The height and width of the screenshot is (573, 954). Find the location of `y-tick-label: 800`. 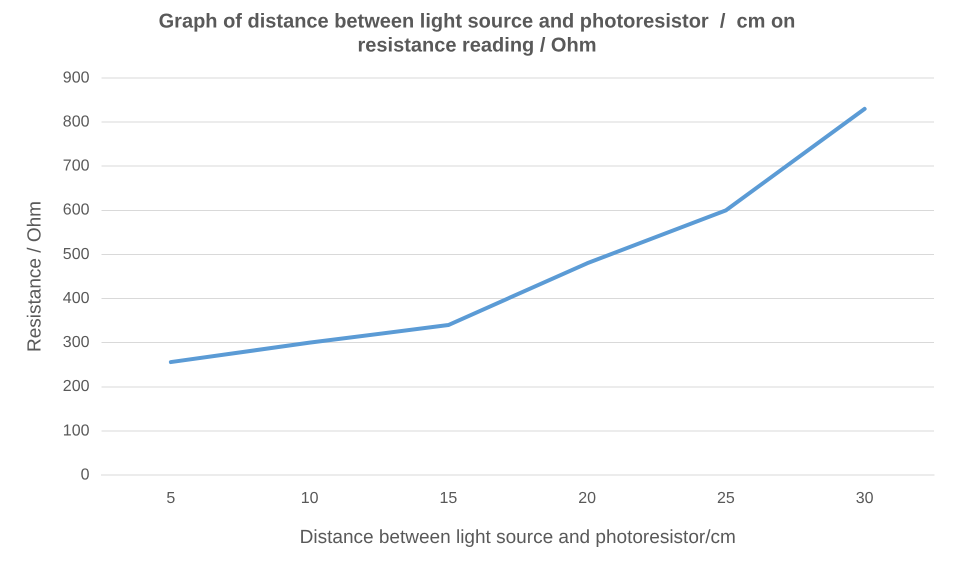

y-tick-label: 800 is located at coordinates (76, 122).